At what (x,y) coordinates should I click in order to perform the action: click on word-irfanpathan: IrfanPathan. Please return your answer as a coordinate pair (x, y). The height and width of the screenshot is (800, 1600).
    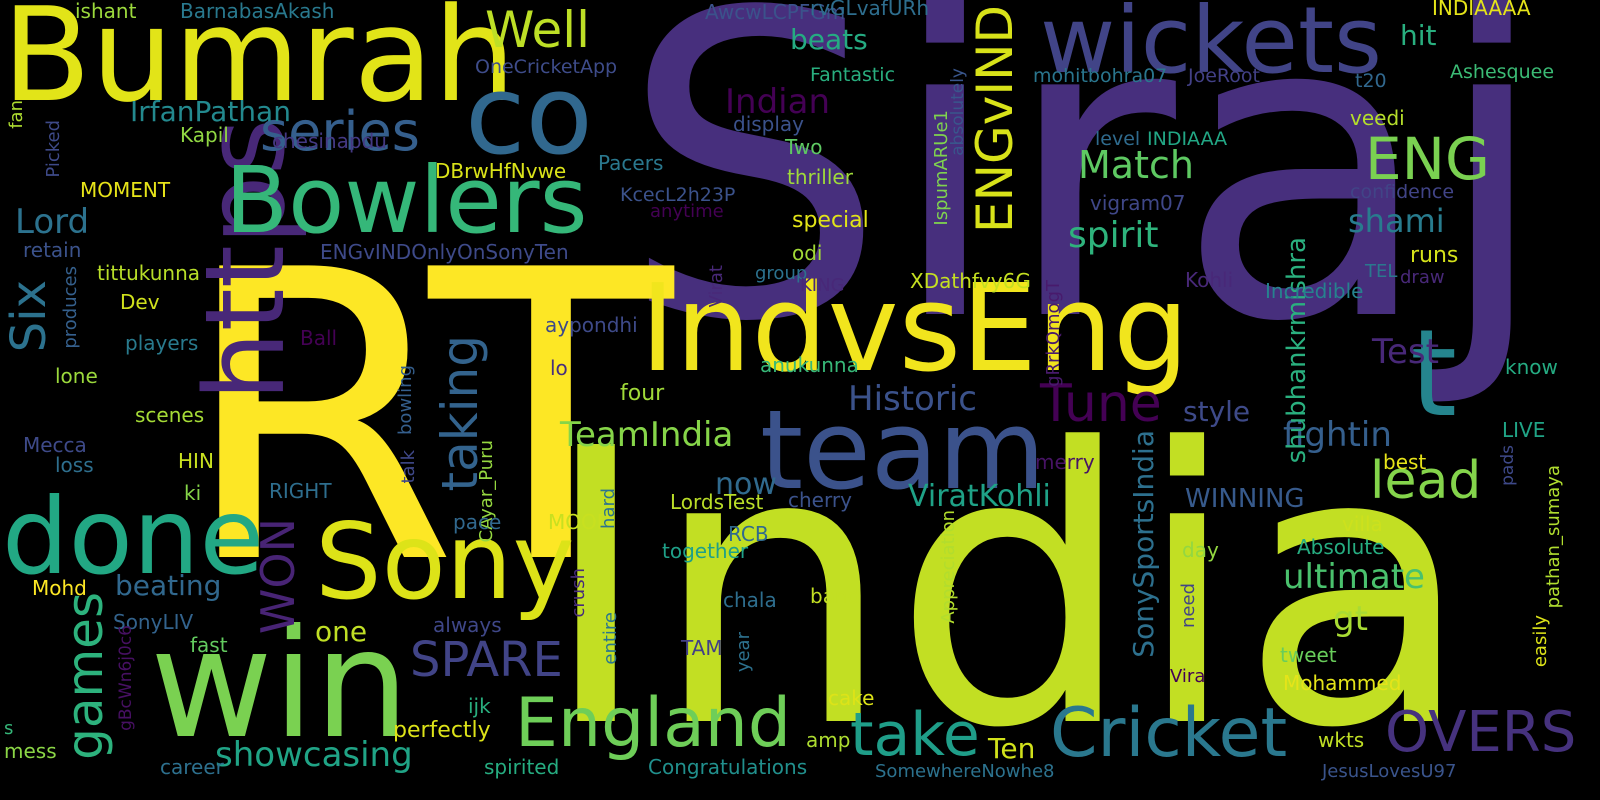
    Looking at the image, I should click on (210, 111).